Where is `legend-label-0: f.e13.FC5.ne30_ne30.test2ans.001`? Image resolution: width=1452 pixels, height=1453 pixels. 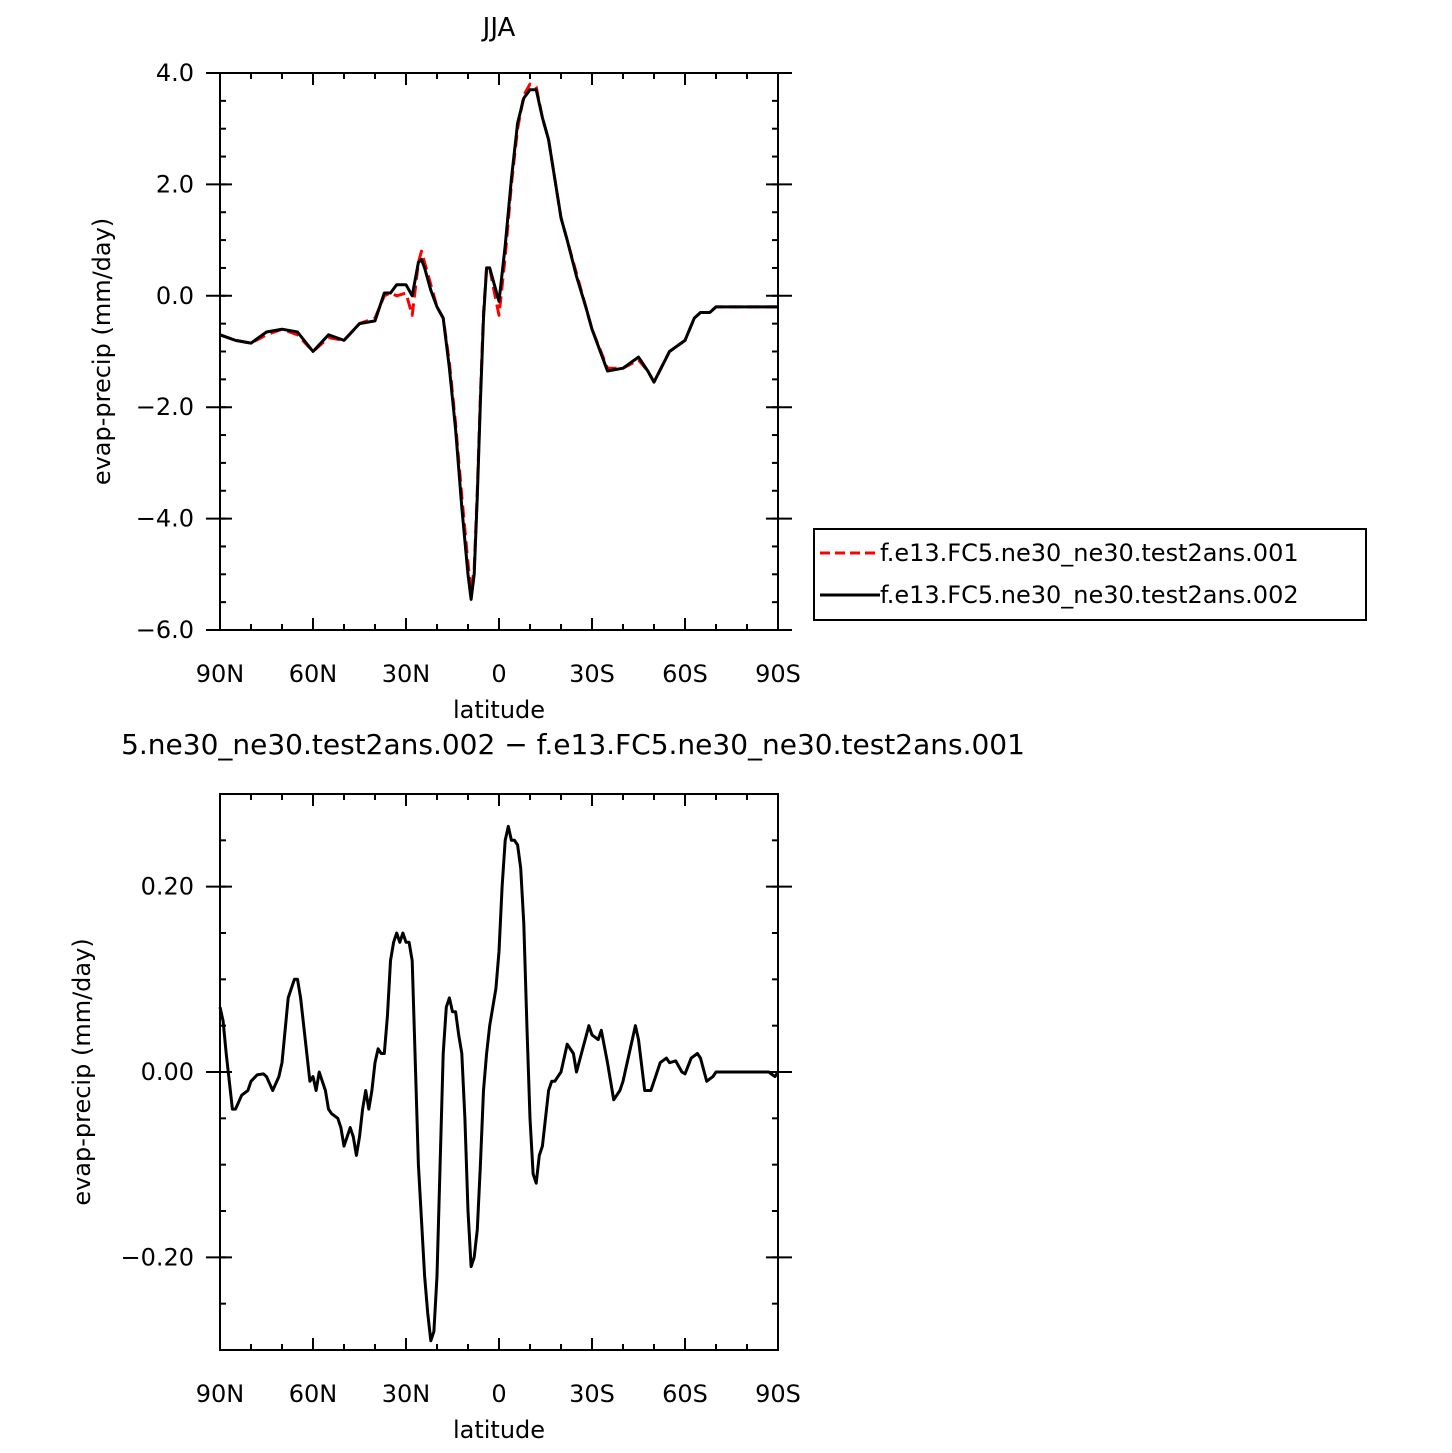 legend-label-0: f.e13.FC5.ne30_ne30.test2ans.001 is located at coordinates (1089, 553).